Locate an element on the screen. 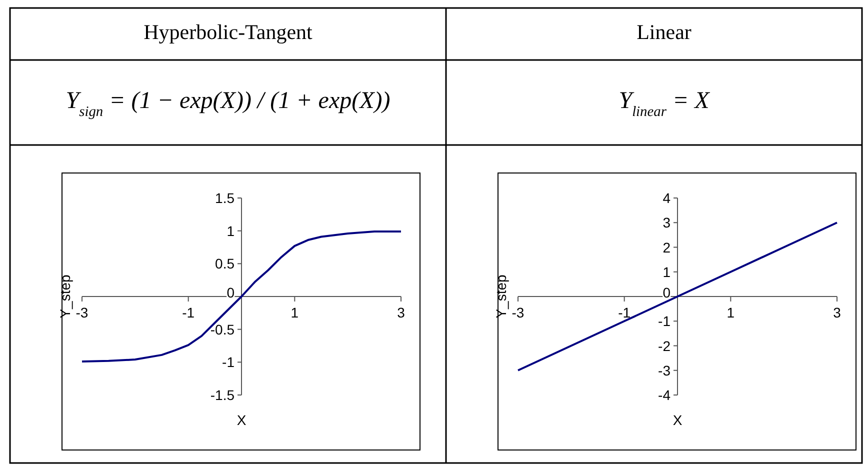 The width and height of the screenshot is (864, 471). y-tick-label: -1 is located at coordinates (228, 362).